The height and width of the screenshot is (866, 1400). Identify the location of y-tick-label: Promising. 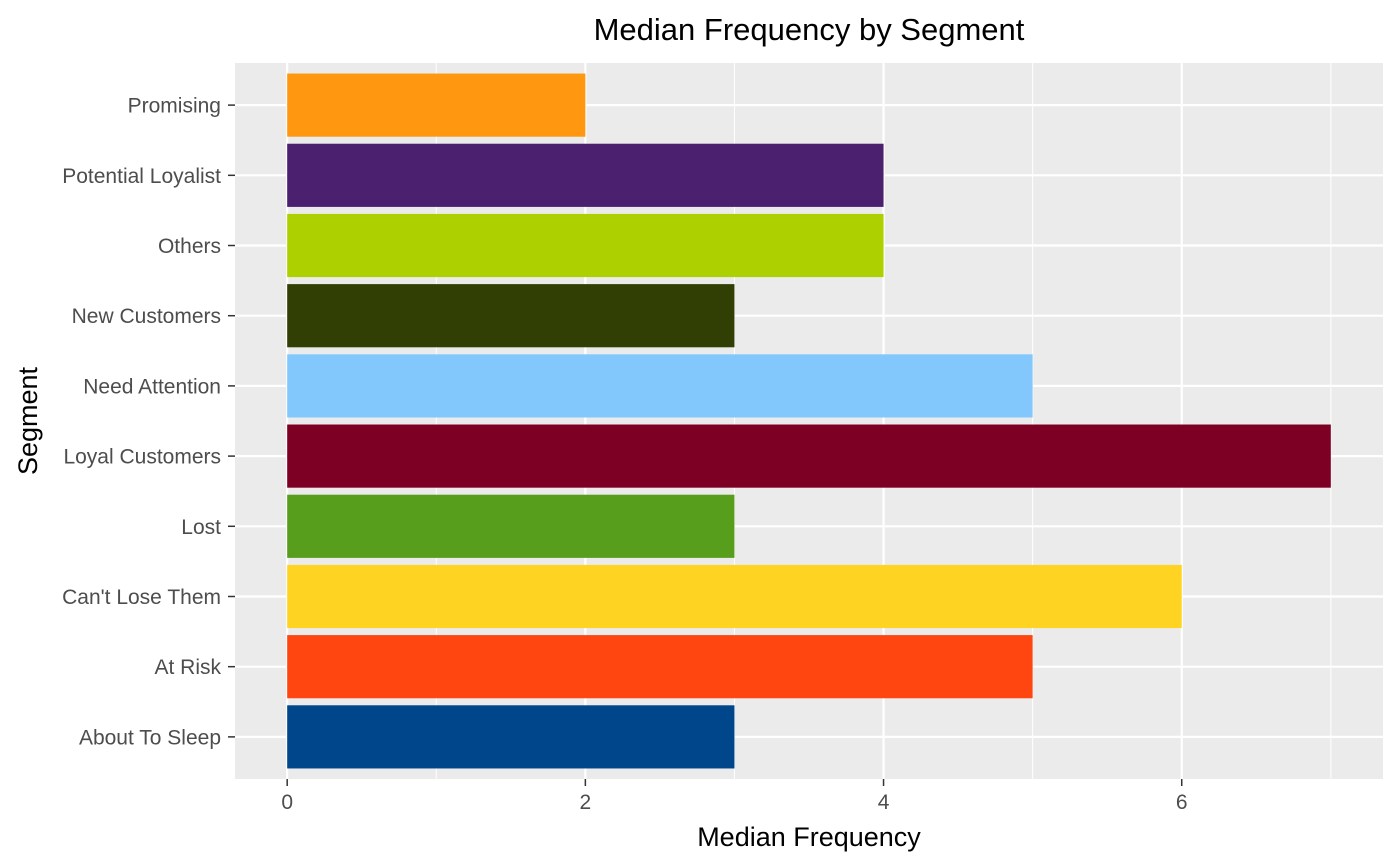
(174, 106).